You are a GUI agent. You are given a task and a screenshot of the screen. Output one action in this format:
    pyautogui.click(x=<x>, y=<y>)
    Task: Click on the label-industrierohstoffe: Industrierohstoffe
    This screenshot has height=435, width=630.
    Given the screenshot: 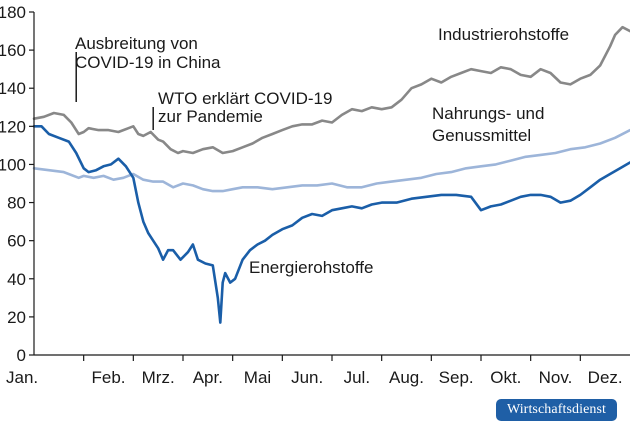 What is the action you would take?
    pyautogui.click(x=503, y=34)
    